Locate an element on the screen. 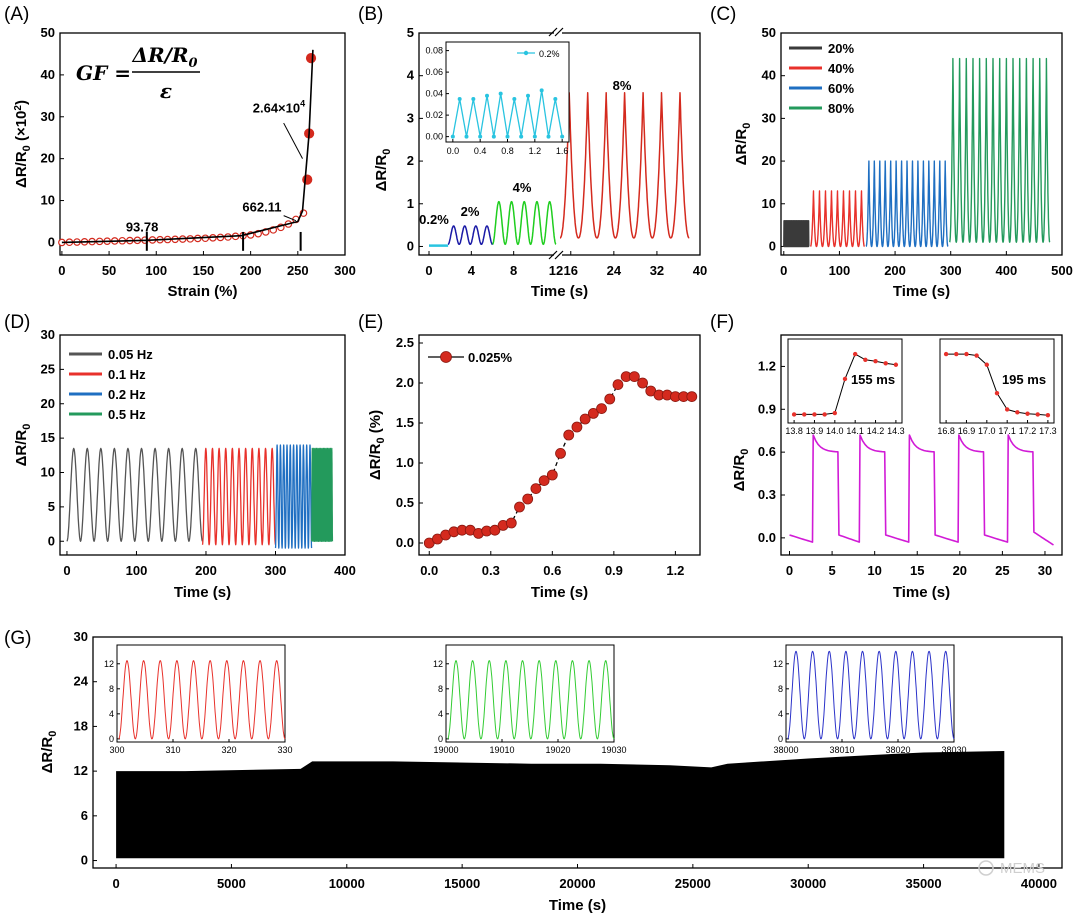 This screenshot has width=1080, height=918. panel-d-ytick-label: 15 is located at coordinates (48, 437).